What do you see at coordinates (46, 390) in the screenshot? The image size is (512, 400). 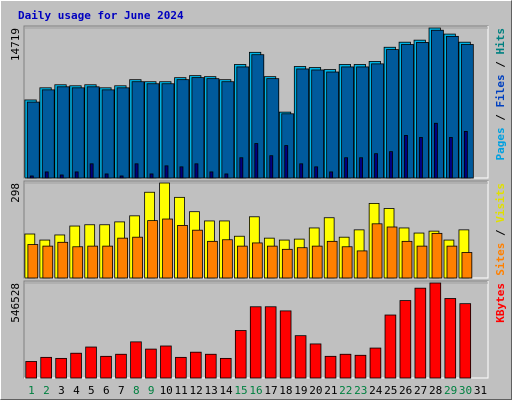 I see `x-tick-label: 2` at bounding box center [46, 390].